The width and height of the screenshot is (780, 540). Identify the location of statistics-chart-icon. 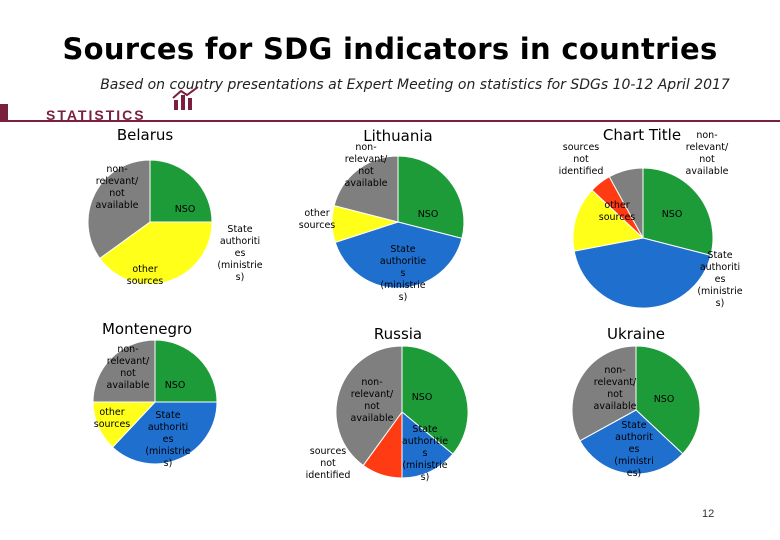
(185, 98).